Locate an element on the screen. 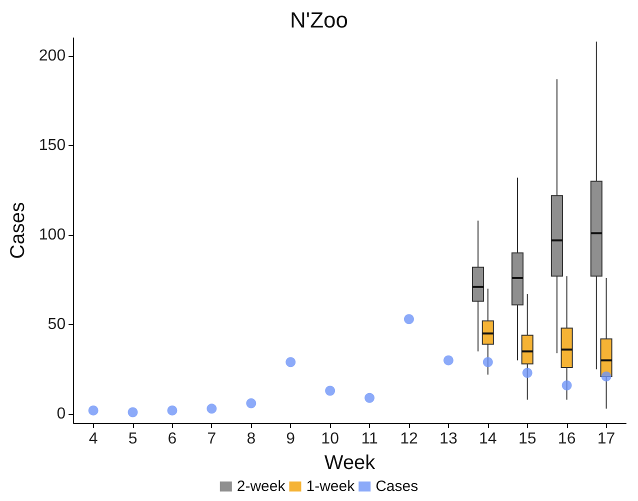  y-tick-label: 100 is located at coordinates (52, 235).